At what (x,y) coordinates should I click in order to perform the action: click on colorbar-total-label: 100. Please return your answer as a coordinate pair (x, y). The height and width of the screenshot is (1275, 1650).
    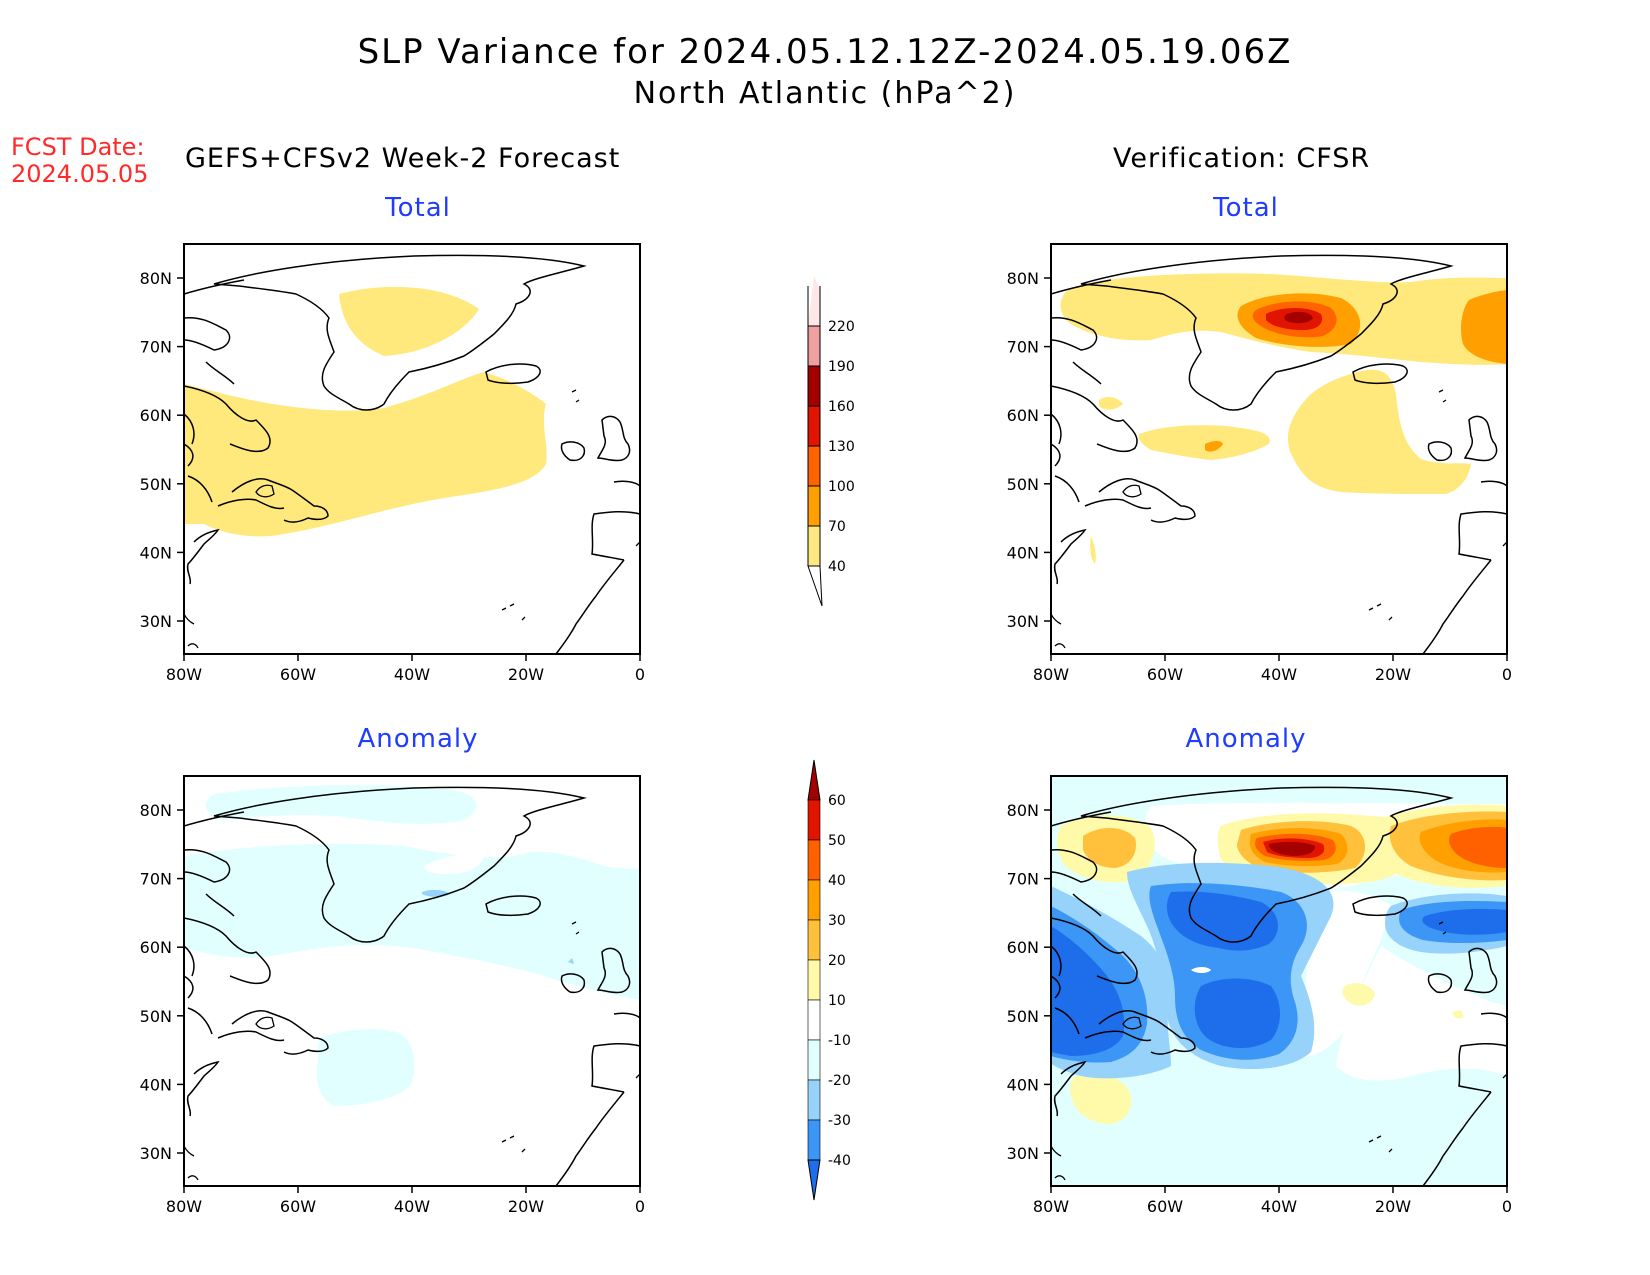
    Looking at the image, I should click on (841, 487).